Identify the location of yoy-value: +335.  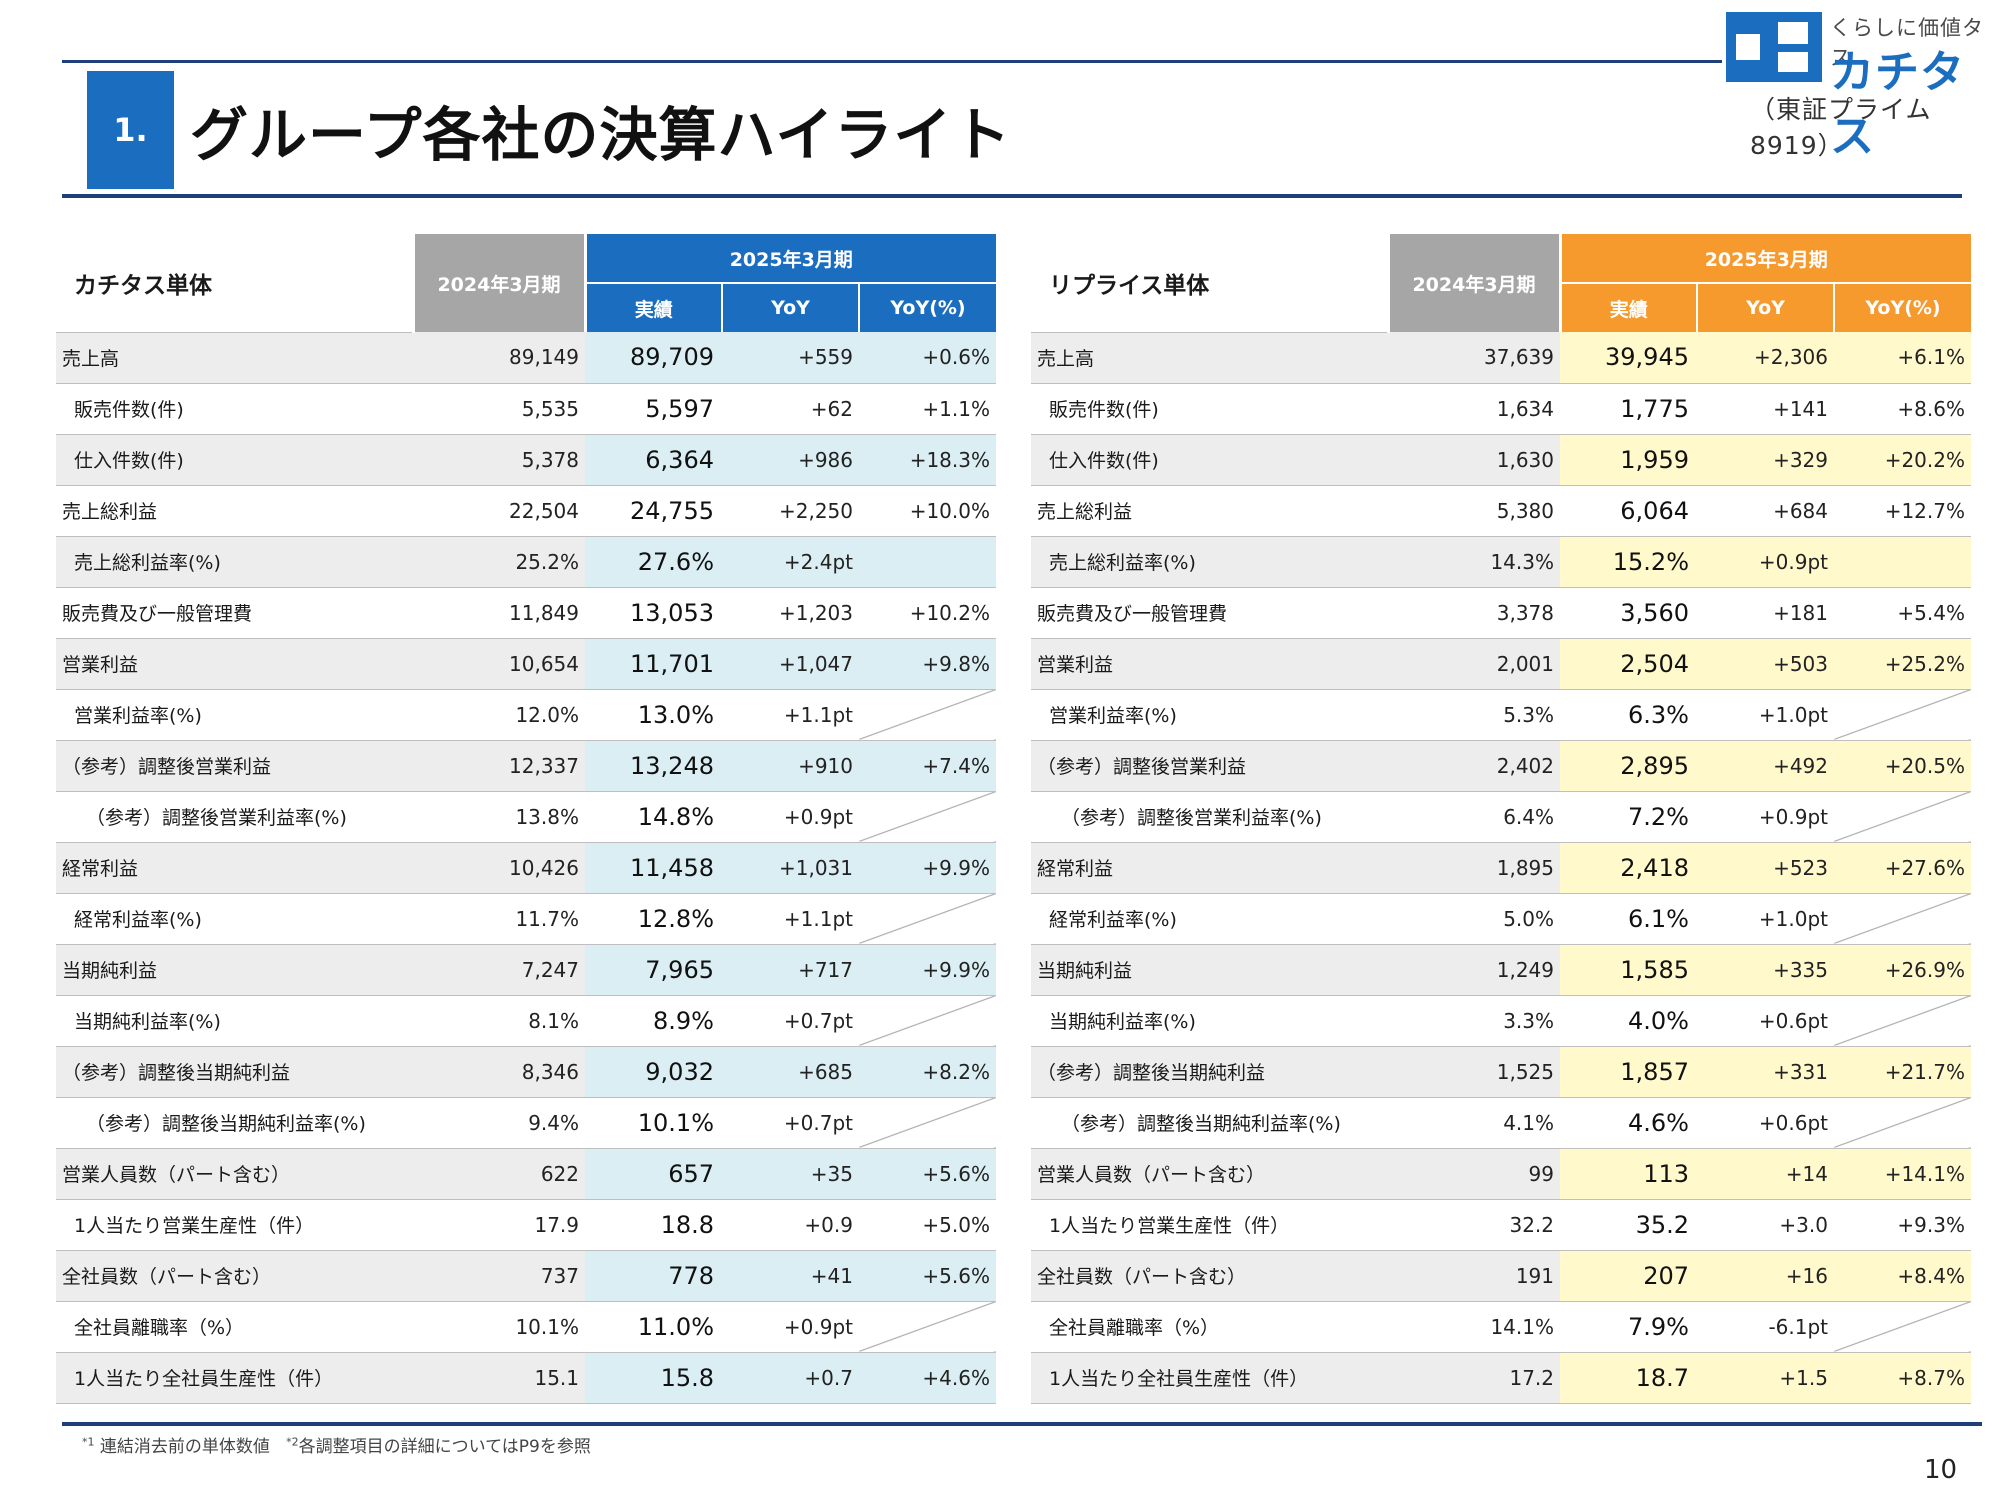
(1765, 970).